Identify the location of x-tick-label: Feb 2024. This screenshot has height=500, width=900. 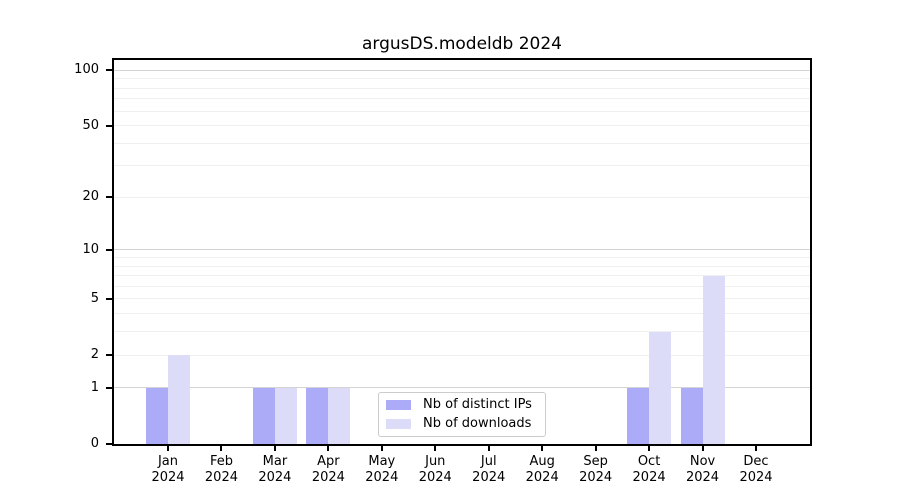
(221, 469).